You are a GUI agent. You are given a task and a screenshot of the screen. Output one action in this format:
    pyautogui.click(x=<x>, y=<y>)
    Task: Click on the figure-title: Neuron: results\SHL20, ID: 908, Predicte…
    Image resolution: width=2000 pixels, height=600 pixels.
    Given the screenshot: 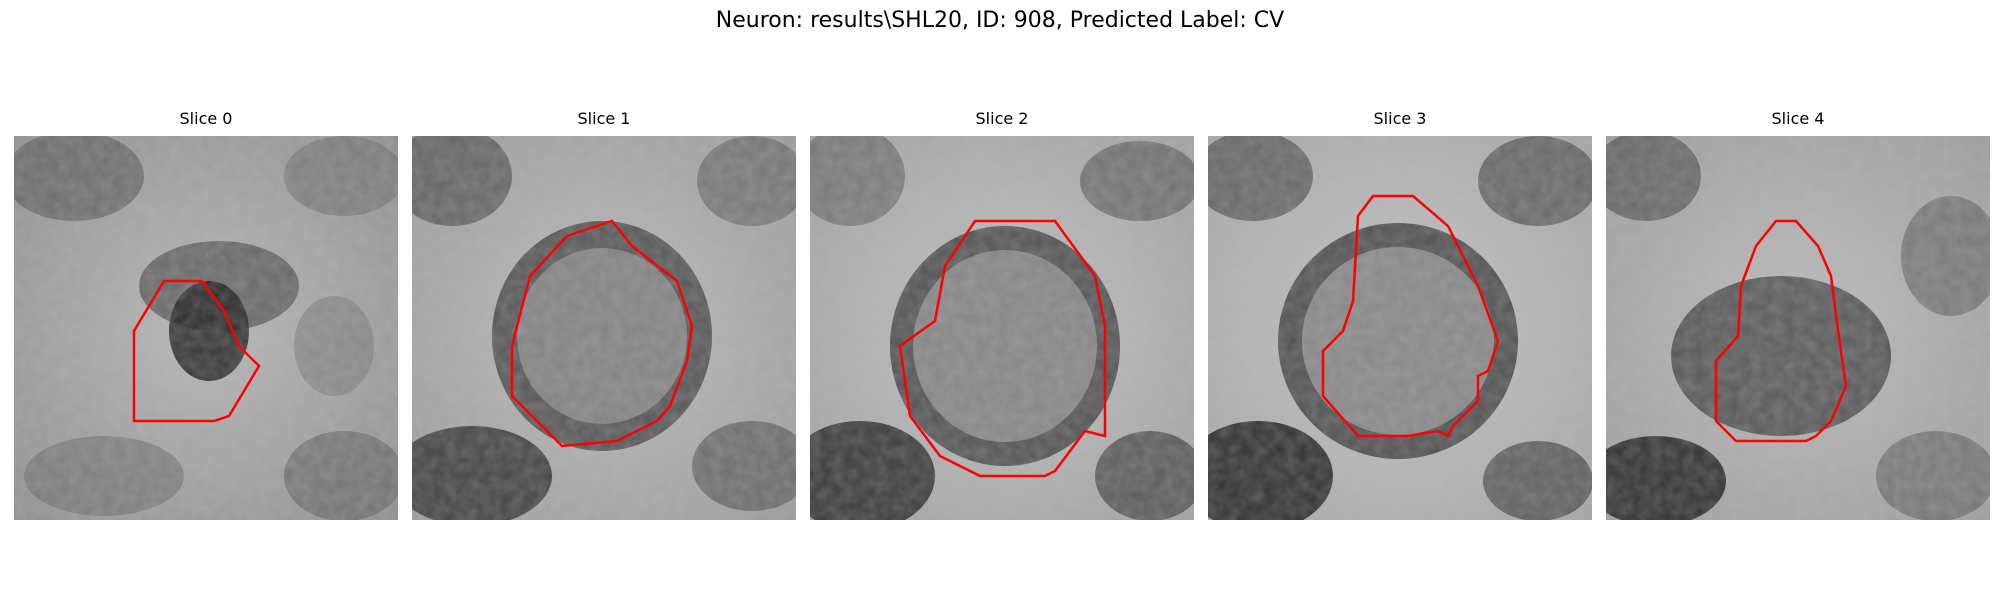 What is the action you would take?
    pyautogui.click(x=1000, y=20)
    